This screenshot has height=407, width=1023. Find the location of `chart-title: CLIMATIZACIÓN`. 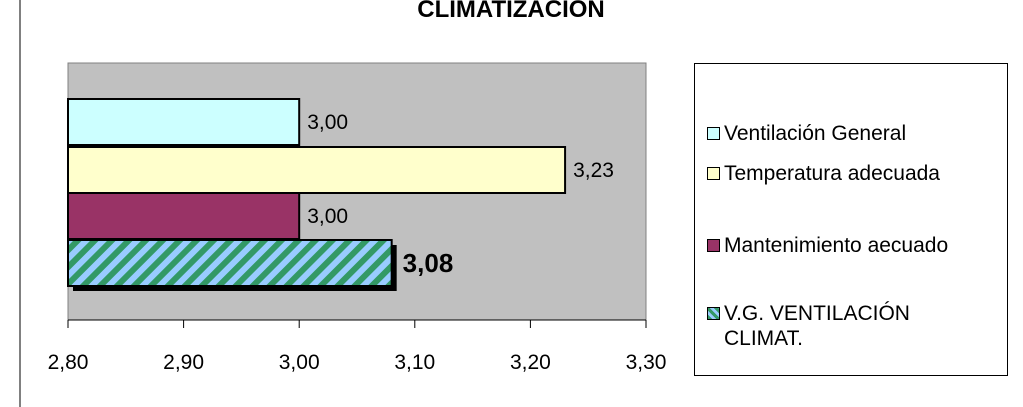

chart-title: CLIMATIZACIÓN is located at coordinates (511, 11).